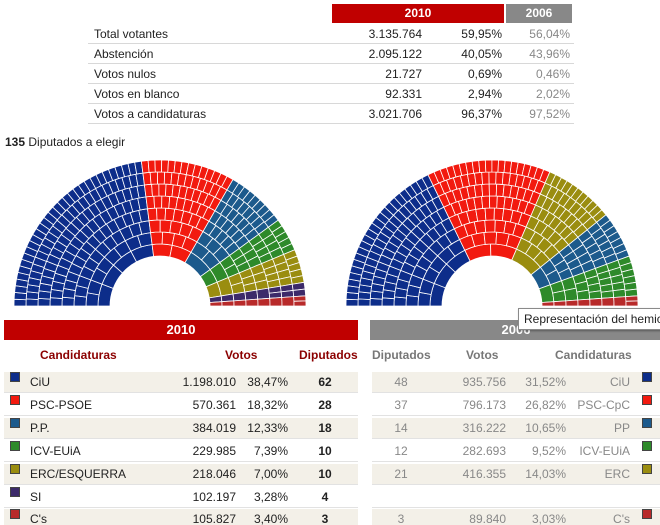  Describe the element at coordinates (516, 428) in the screenshot. I see `table-row: 14 316.222 10,65% PP` at that location.